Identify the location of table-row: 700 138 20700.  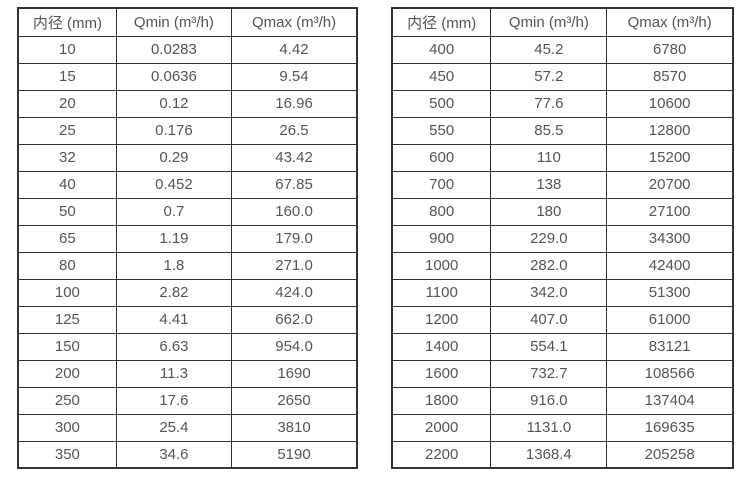
(562, 184).